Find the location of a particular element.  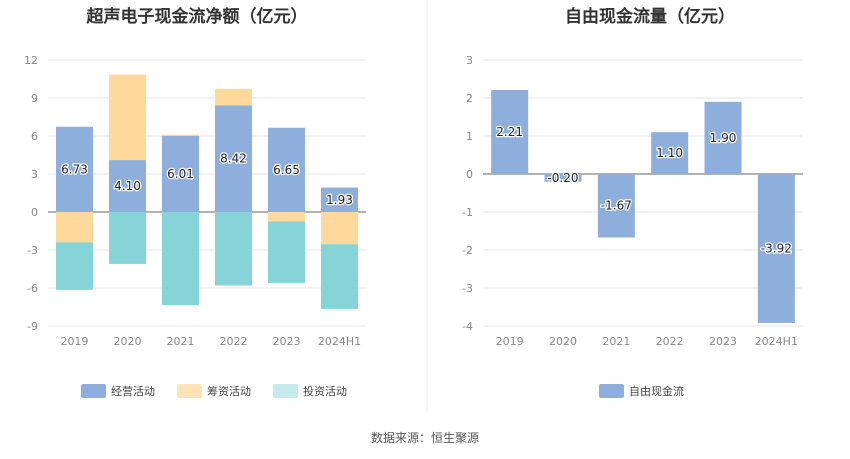

data-label: 6.73 is located at coordinates (74, 169).